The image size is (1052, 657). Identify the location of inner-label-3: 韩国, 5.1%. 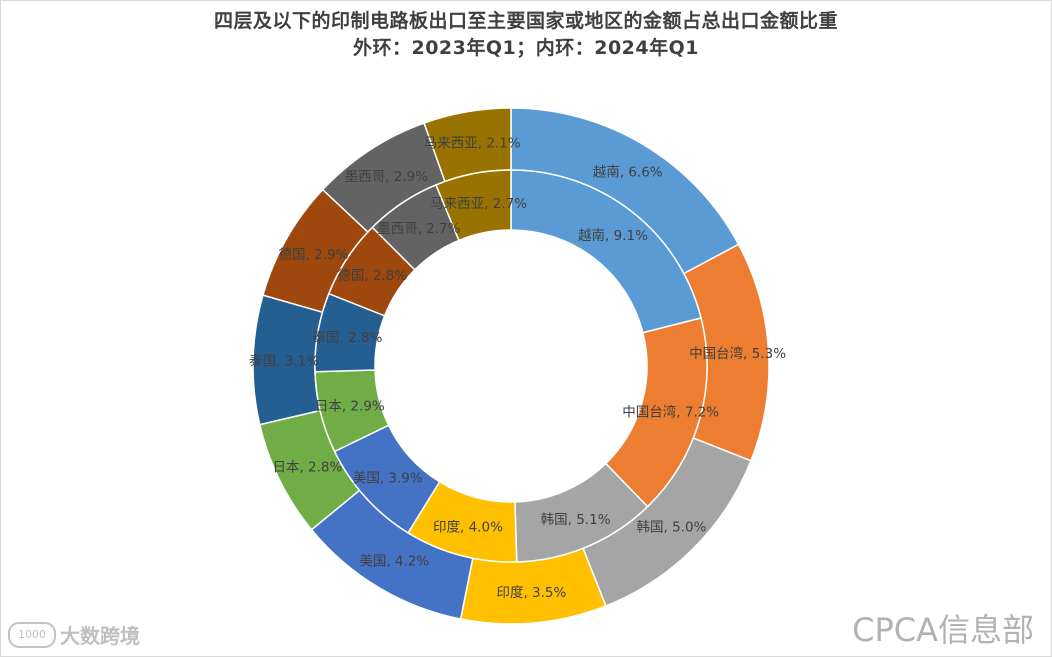
(576, 520).